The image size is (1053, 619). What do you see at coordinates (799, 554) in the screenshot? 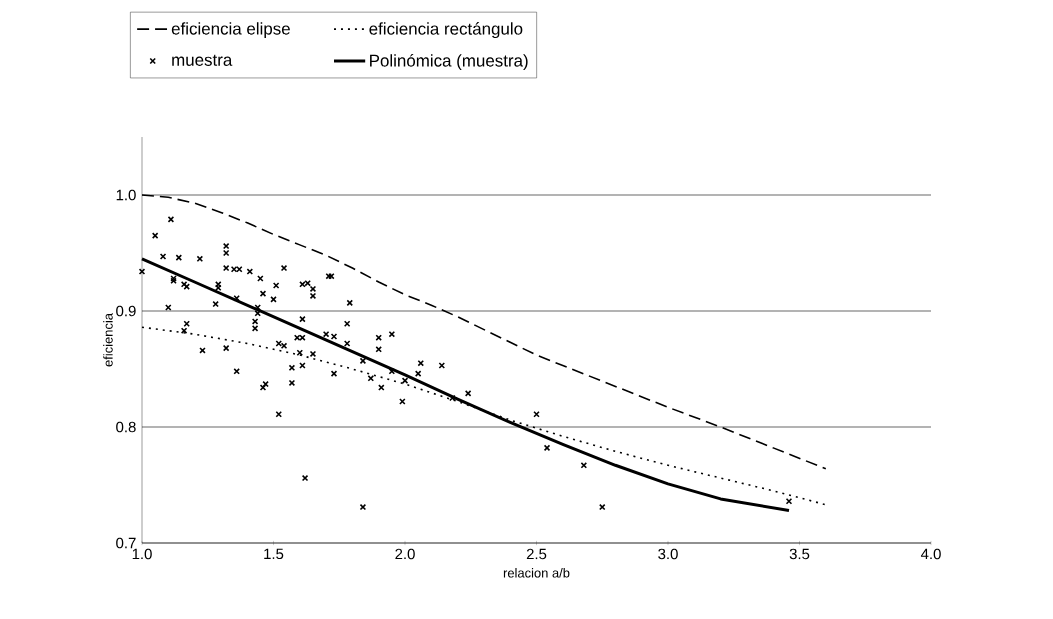
I see `x-tick-label: 3.5` at bounding box center [799, 554].